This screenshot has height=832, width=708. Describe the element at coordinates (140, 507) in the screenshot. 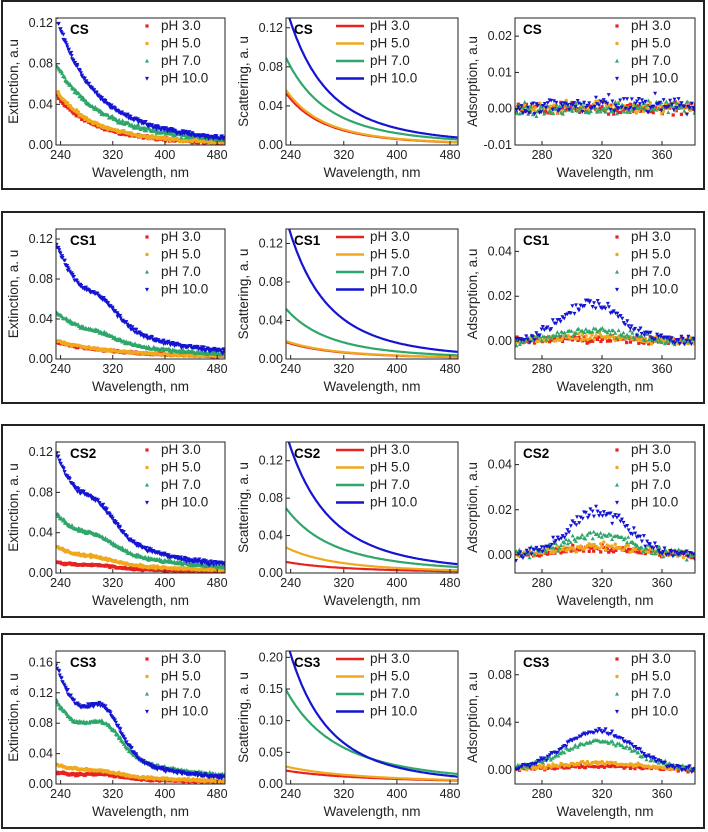

I see `plot-frame` at that location.